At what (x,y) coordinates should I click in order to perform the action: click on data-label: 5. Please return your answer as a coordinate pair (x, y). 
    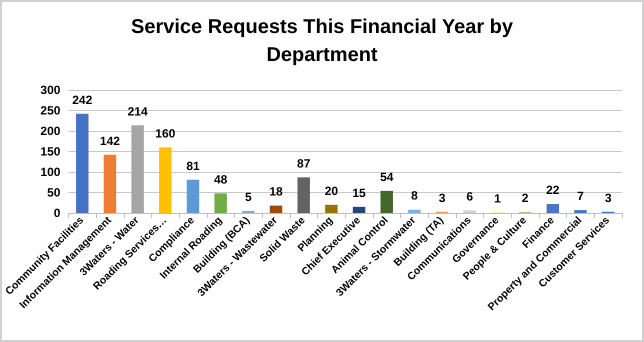
    Looking at the image, I should click on (248, 197).